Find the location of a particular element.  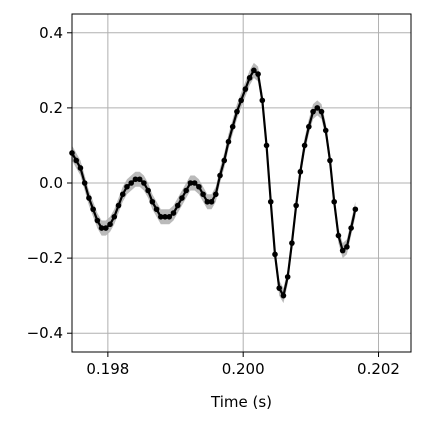

y-tick-label: 0.4 is located at coordinates (51, 33).